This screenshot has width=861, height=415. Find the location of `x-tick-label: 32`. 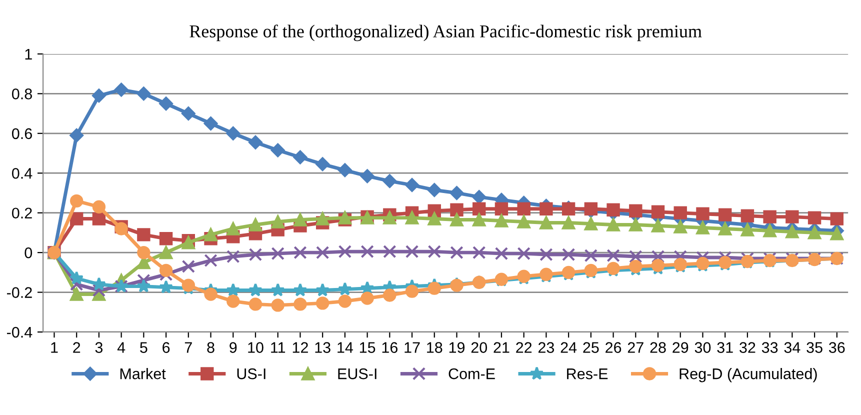

x-tick-label: 32 is located at coordinates (748, 347).